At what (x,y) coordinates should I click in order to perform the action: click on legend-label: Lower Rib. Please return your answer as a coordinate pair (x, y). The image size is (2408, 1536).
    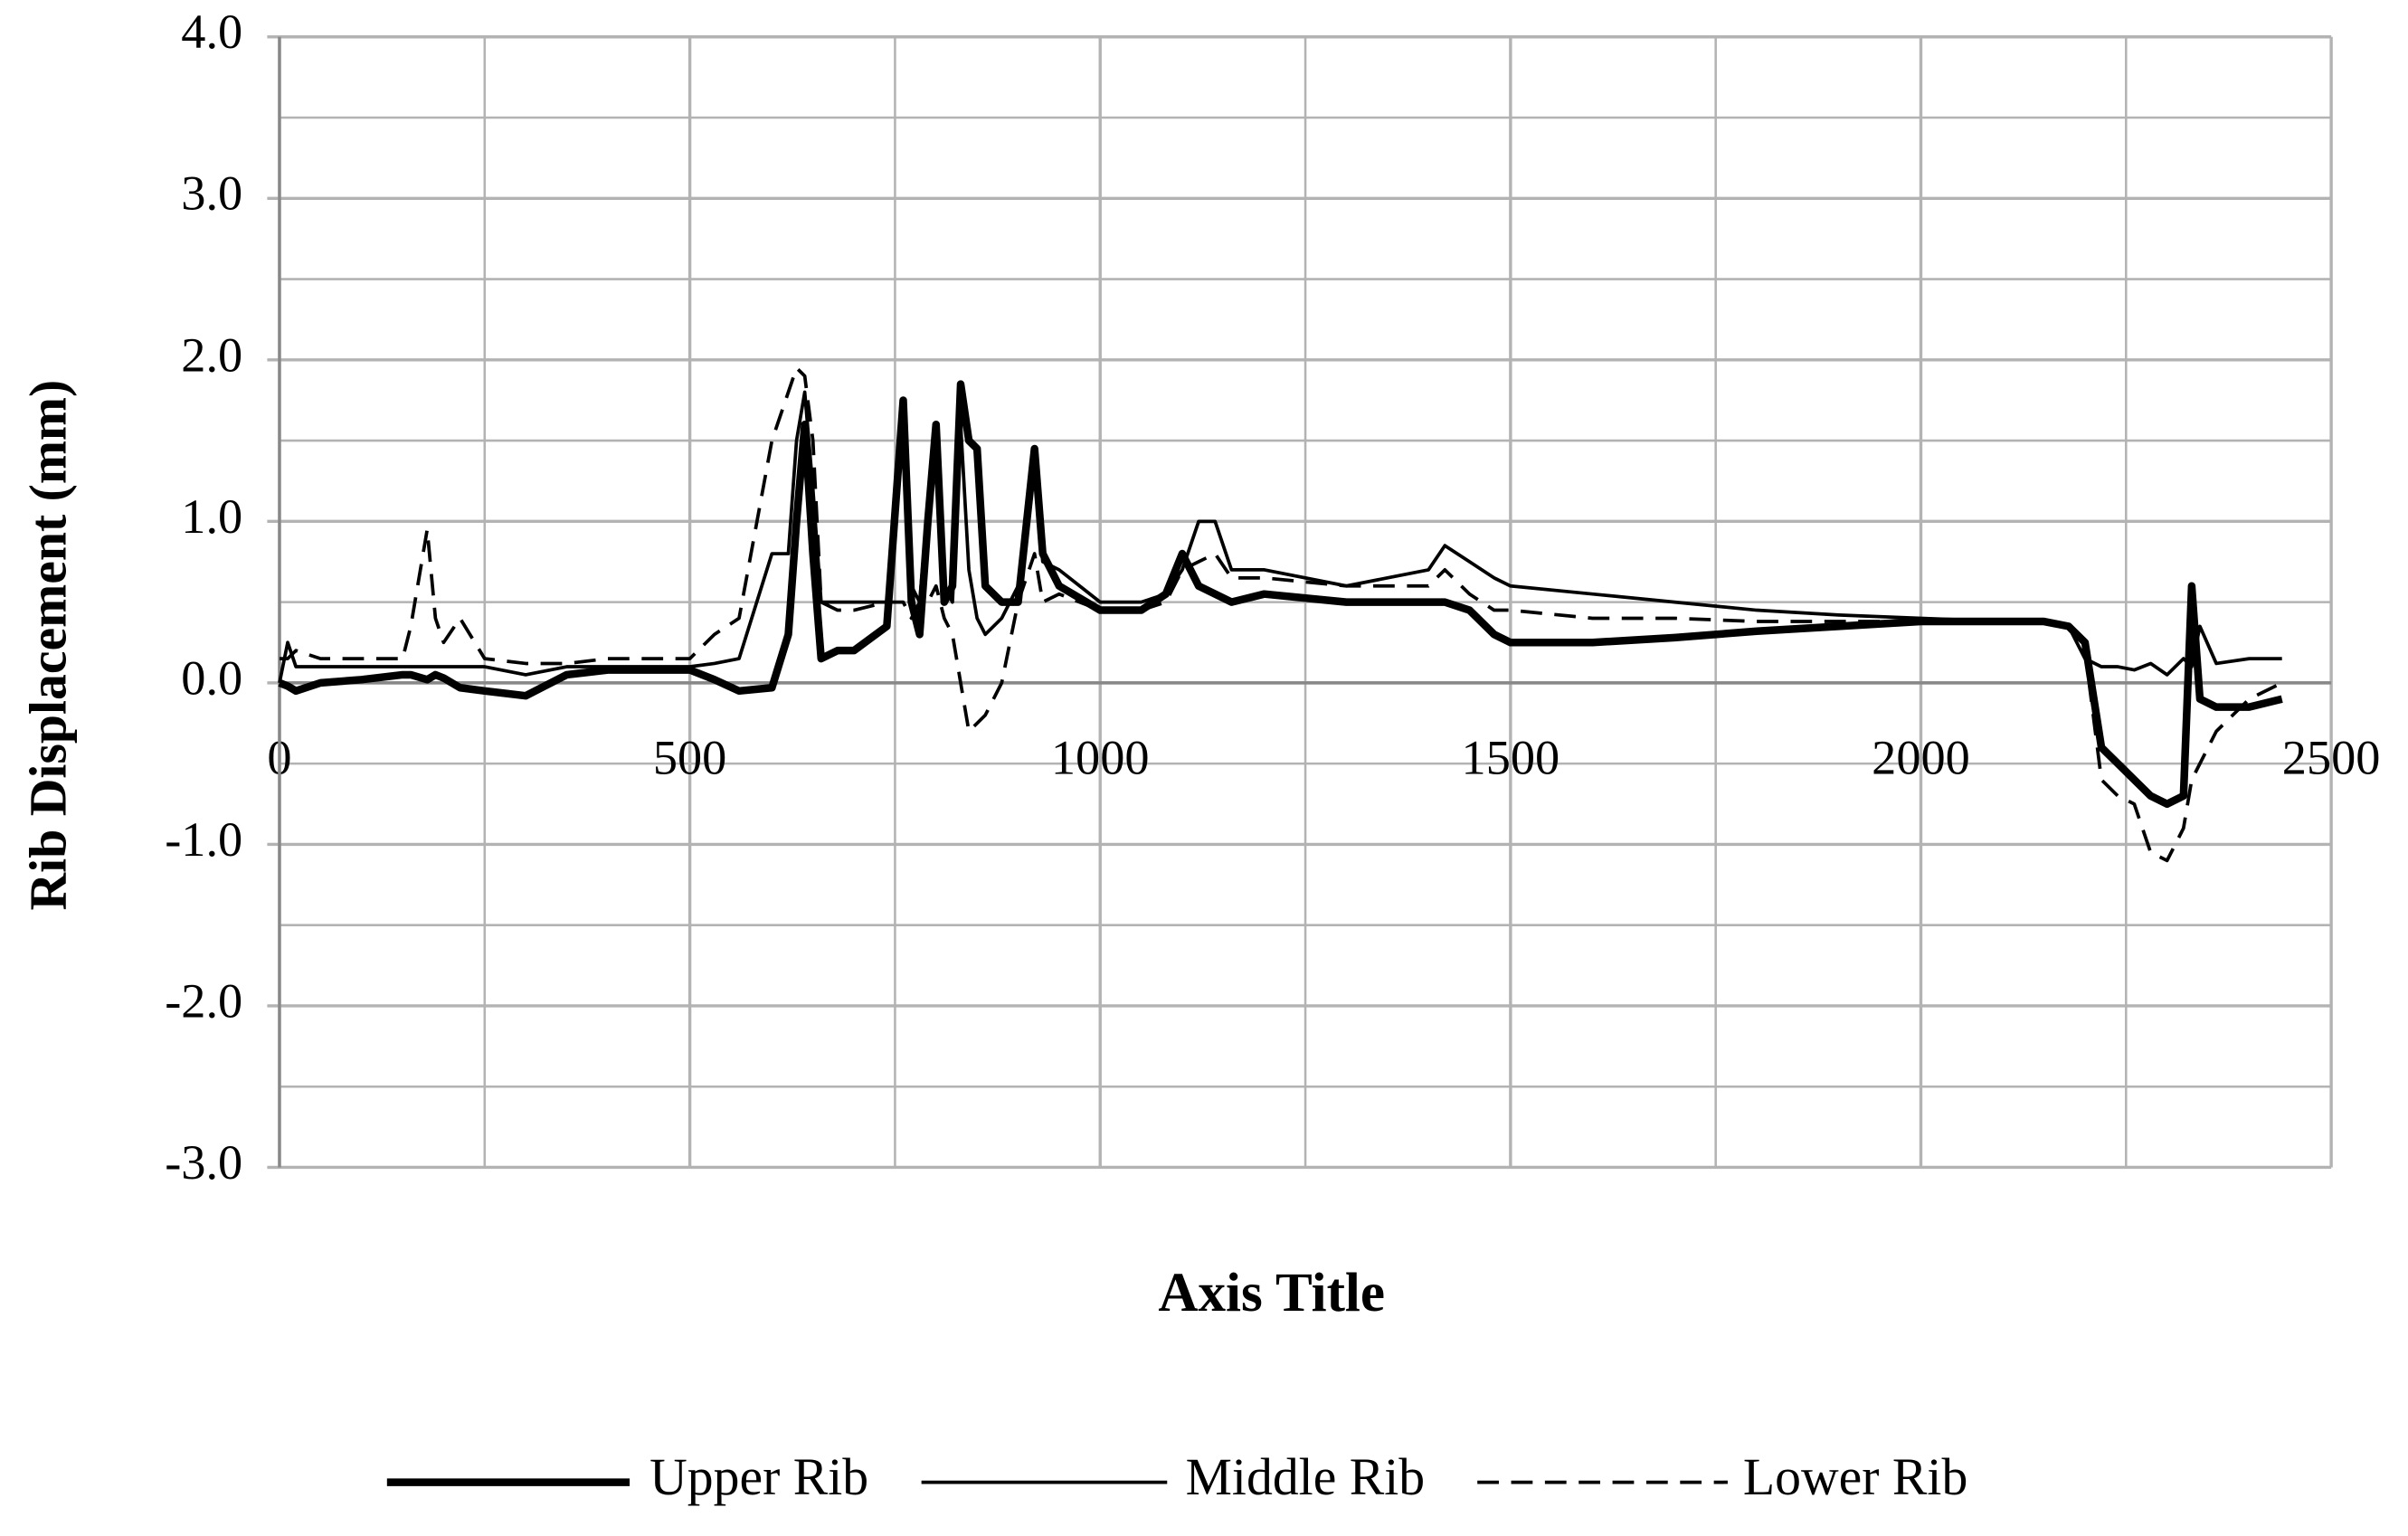
    Looking at the image, I should click on (1855, 1477).